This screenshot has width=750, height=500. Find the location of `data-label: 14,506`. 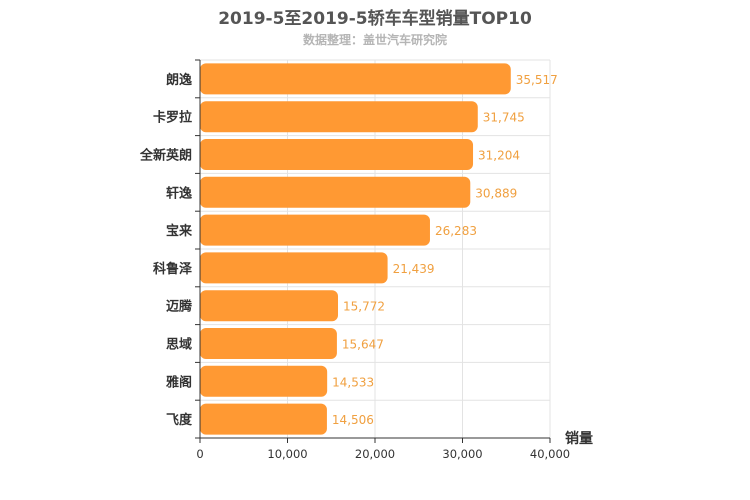

data-label: 14,506 is located at coordinates (353, 420).